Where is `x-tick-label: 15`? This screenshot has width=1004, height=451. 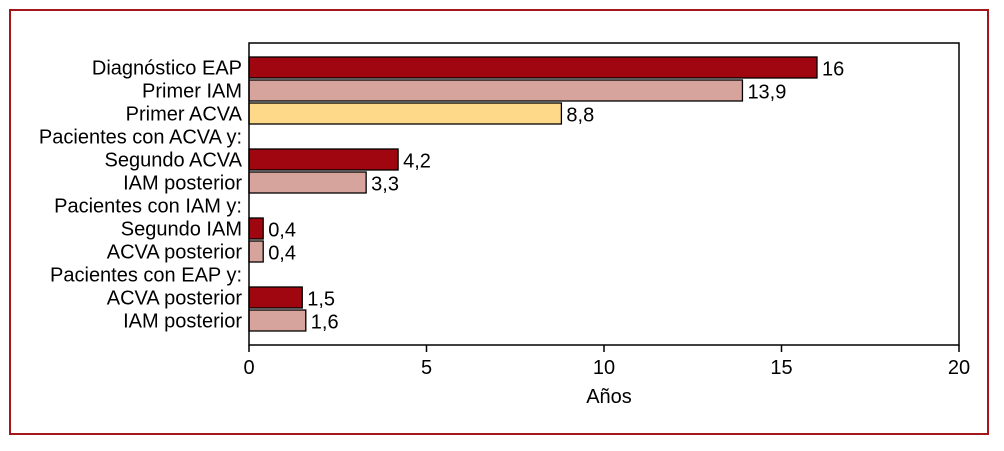
x-tick-label: 15 is located at coordinates (781, 368).